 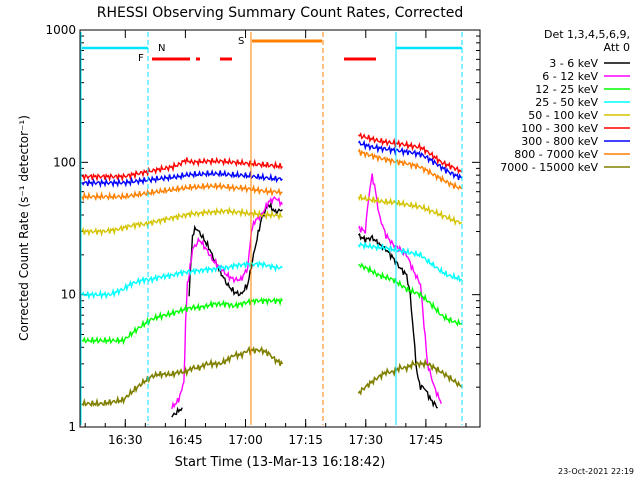 I want to click on y-tick-label: 1000, so click(x=60, y=30).